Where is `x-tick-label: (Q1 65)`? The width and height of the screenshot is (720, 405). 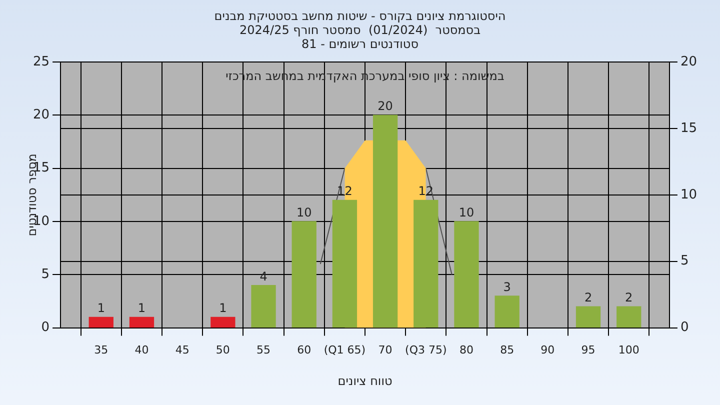
x-tick-label: (Q1 65) is located at coordinates (345, 349).